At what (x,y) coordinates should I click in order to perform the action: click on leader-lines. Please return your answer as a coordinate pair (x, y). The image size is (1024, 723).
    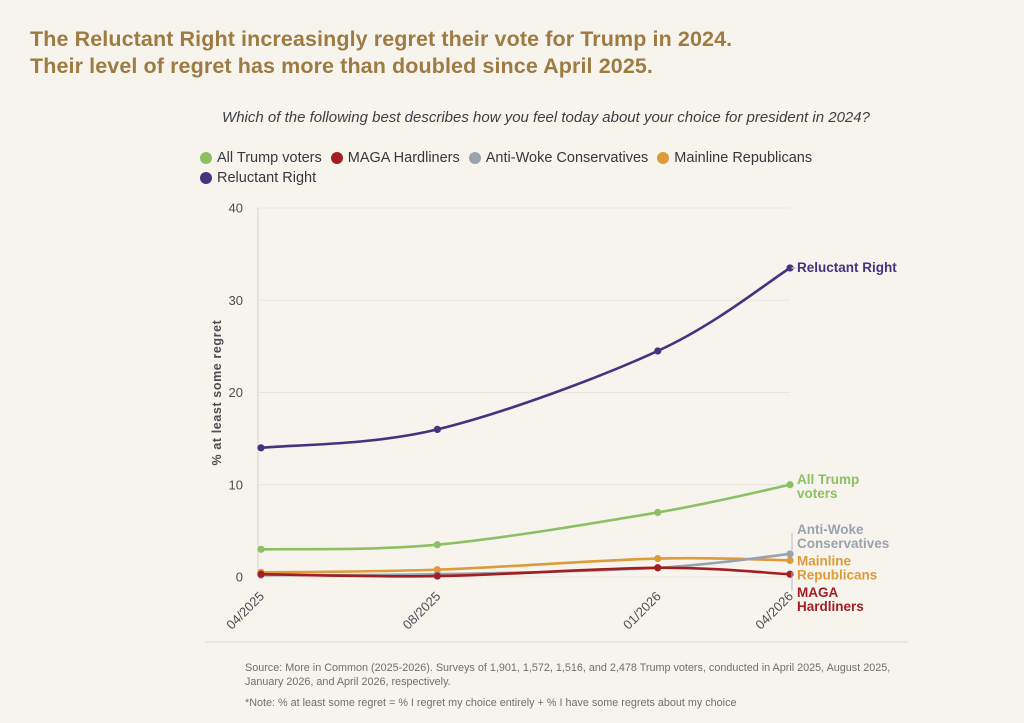
    Looking at the image, I should click on (793, 429).